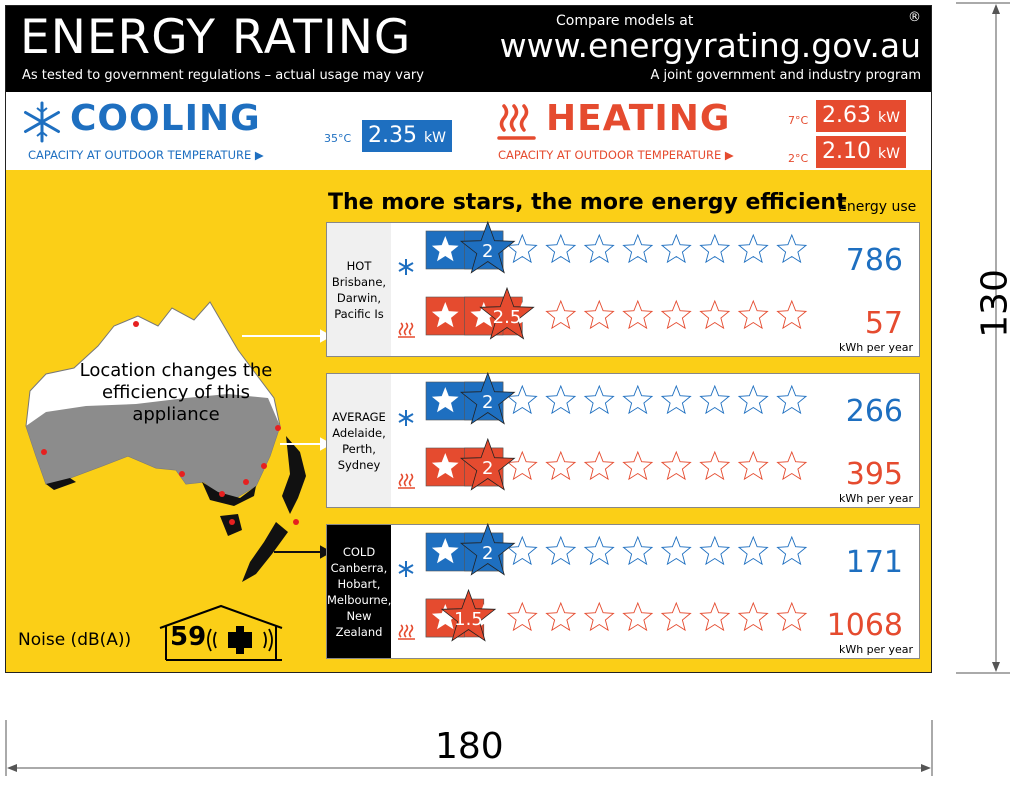  What do you see at coordinates (445, 249) in the screenshot?
I see `hot-cooling-star-filled` at bounding box center [445, 249].